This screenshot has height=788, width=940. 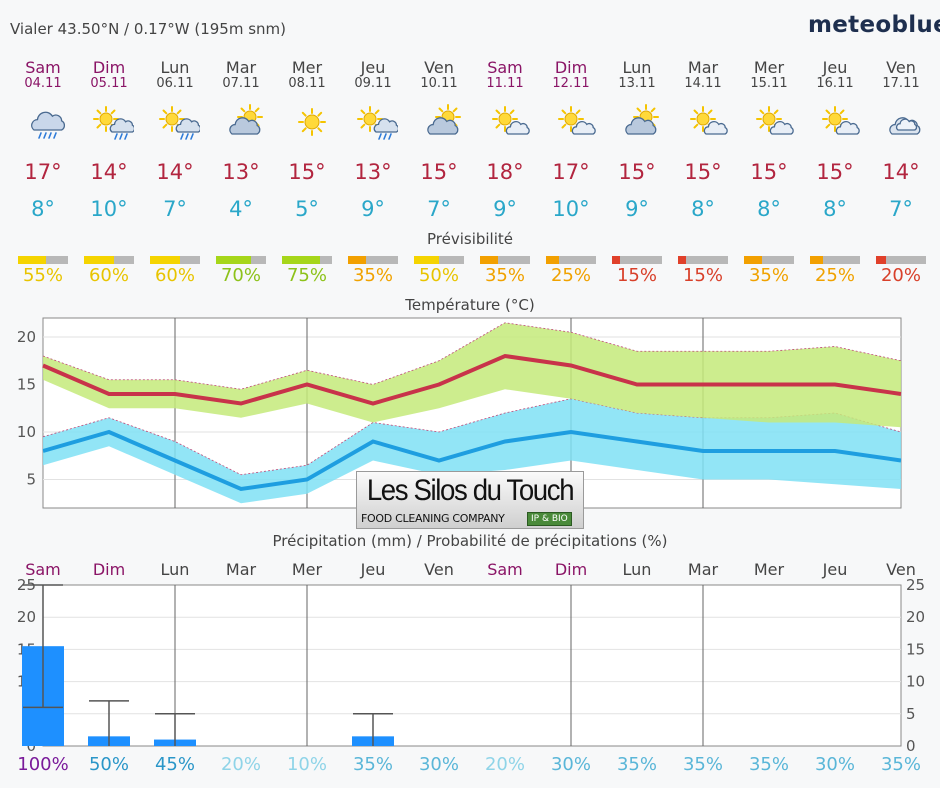 What do you see at coordinates (241, 209) in the screenshot?
I see `min-temperature: 4°` at bounding box center [241, 209].